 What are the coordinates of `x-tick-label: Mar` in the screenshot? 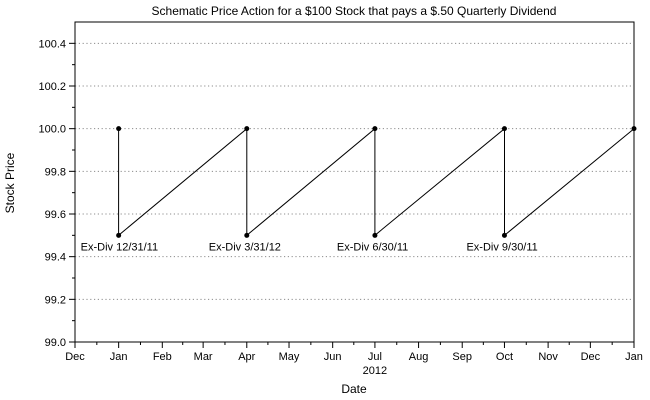 It's located at (203, 357).